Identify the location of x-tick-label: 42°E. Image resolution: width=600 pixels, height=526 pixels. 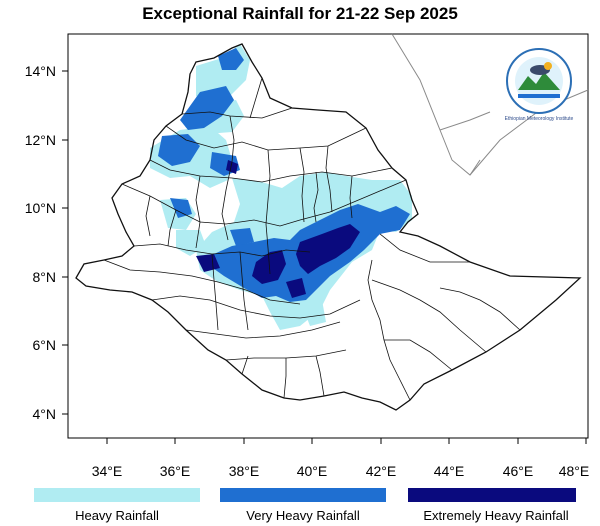
(381, 471).